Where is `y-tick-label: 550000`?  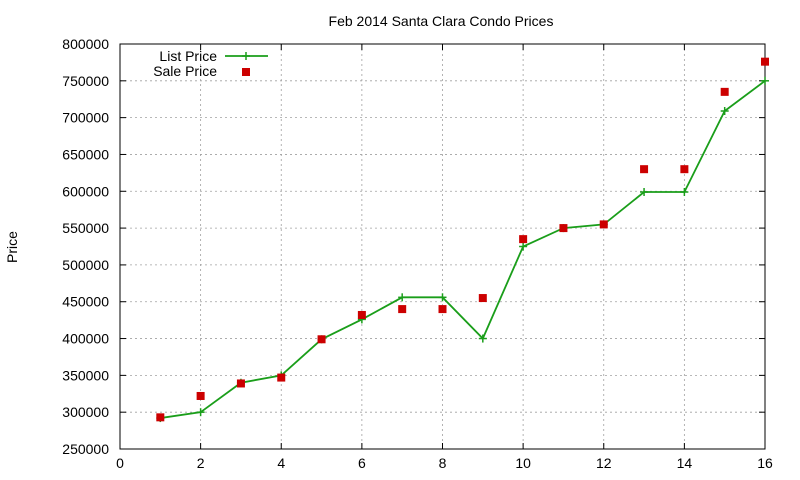
y-tick-label: 550000 is located at coordinates (85, 228).